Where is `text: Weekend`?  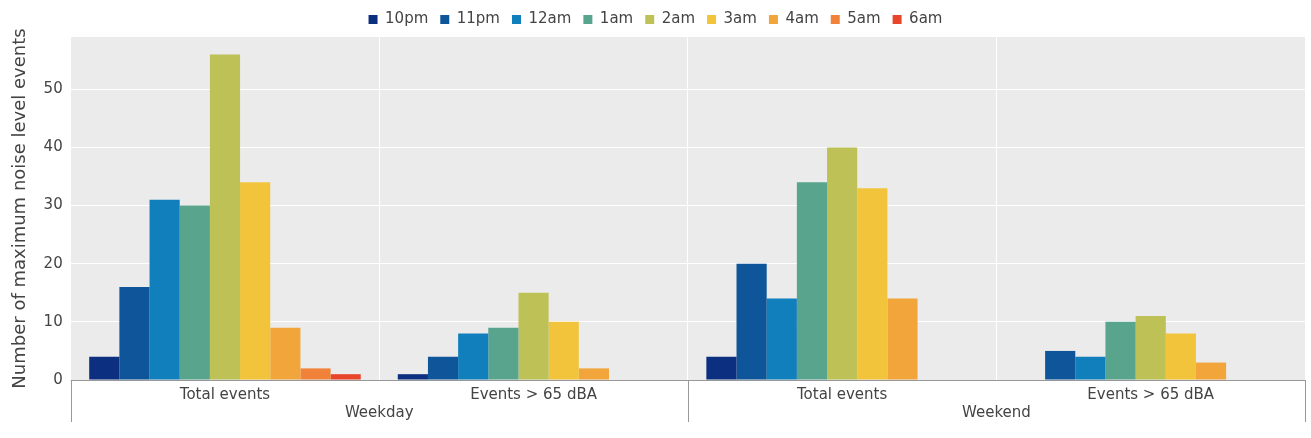 text: Weekend is located at coordinates (996, 411).